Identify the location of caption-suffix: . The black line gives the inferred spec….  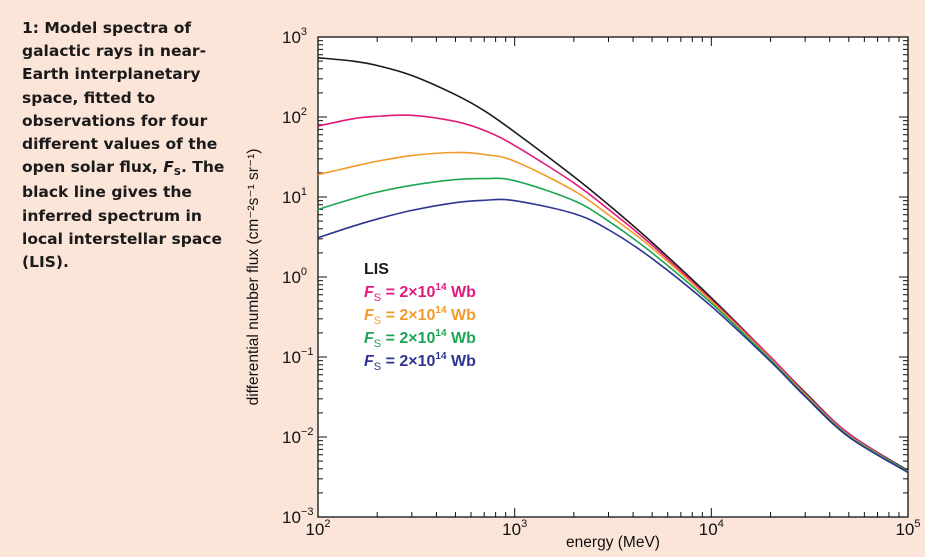
(123, 215).